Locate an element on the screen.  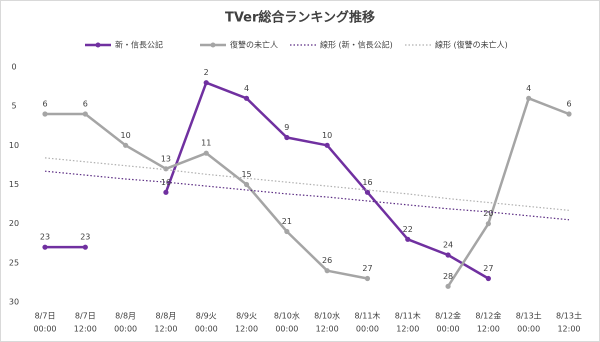
data-label: 26 is located at coordinates (327, 260).